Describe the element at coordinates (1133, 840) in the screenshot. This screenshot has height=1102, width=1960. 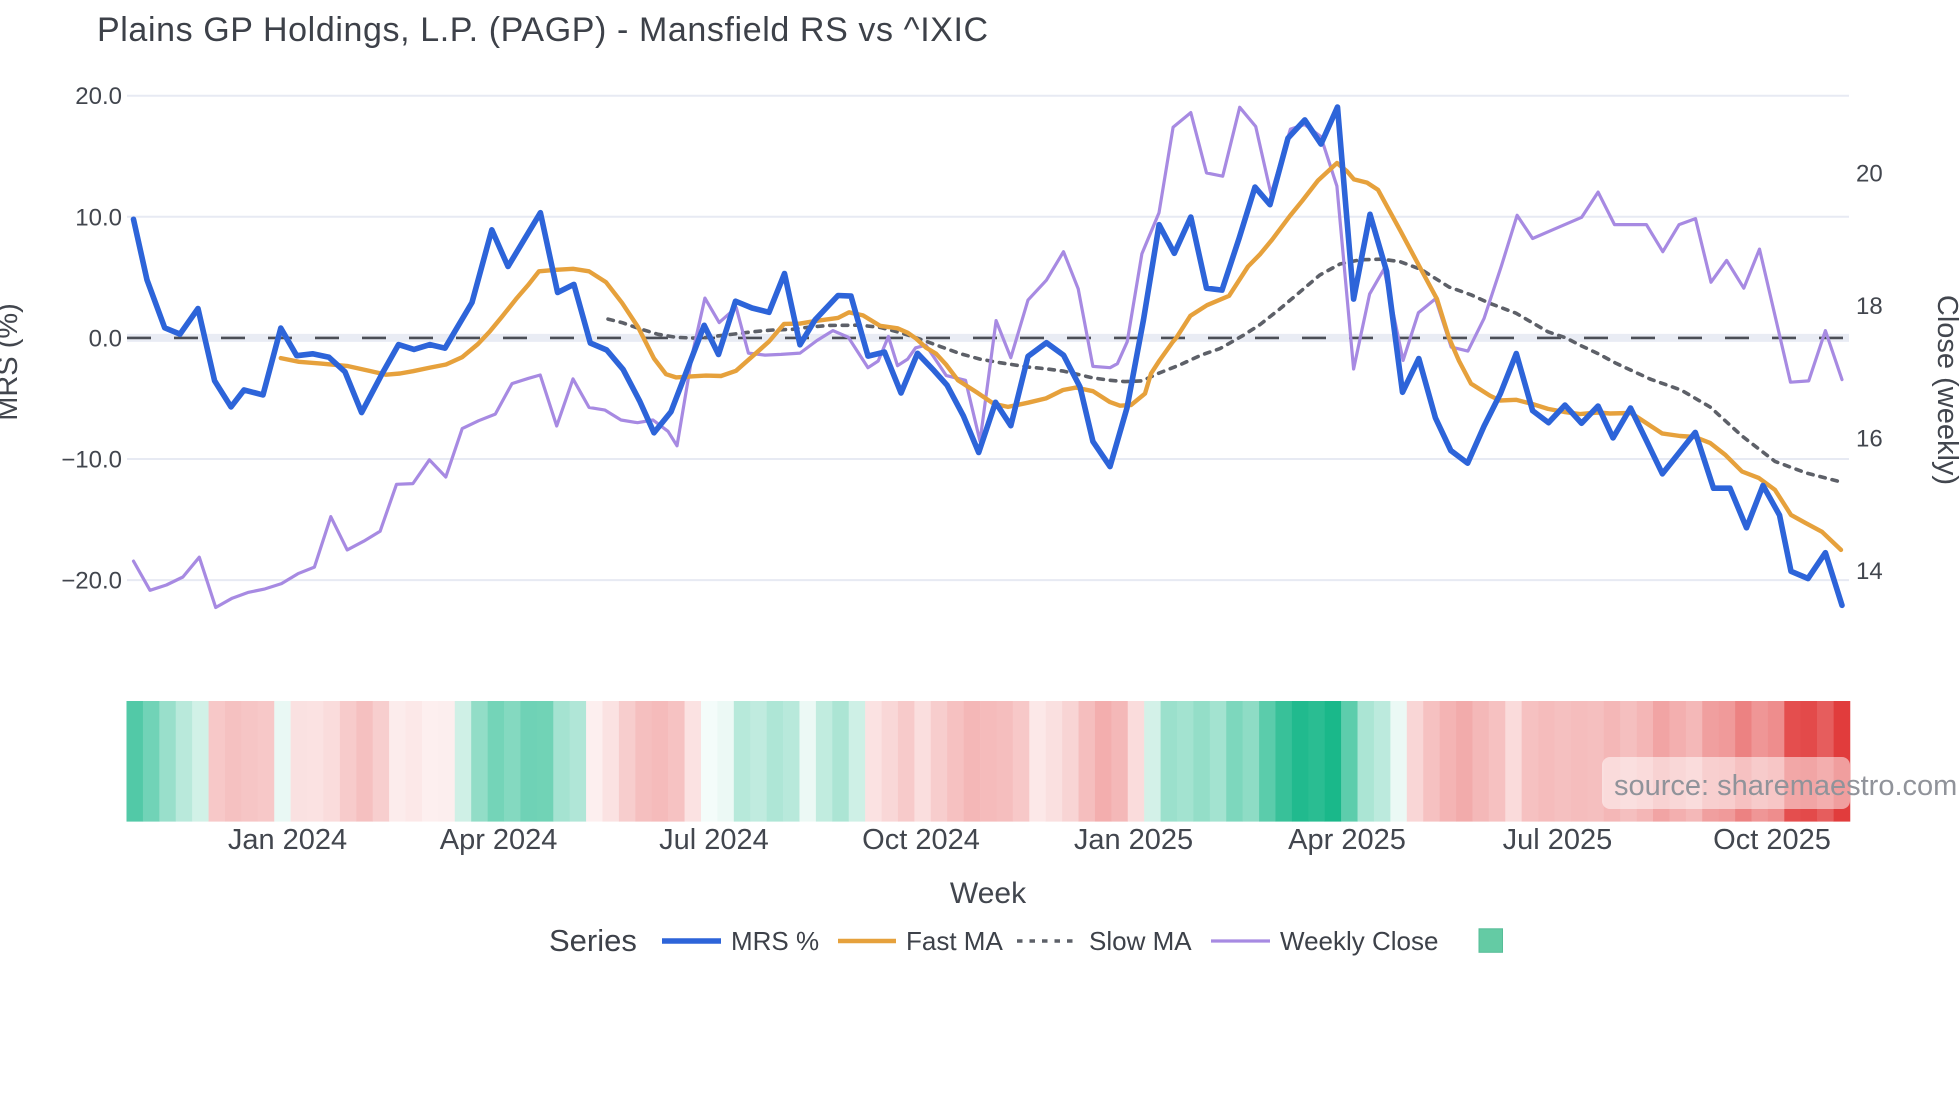
I see `svg-text: Jan 2025` at that location.